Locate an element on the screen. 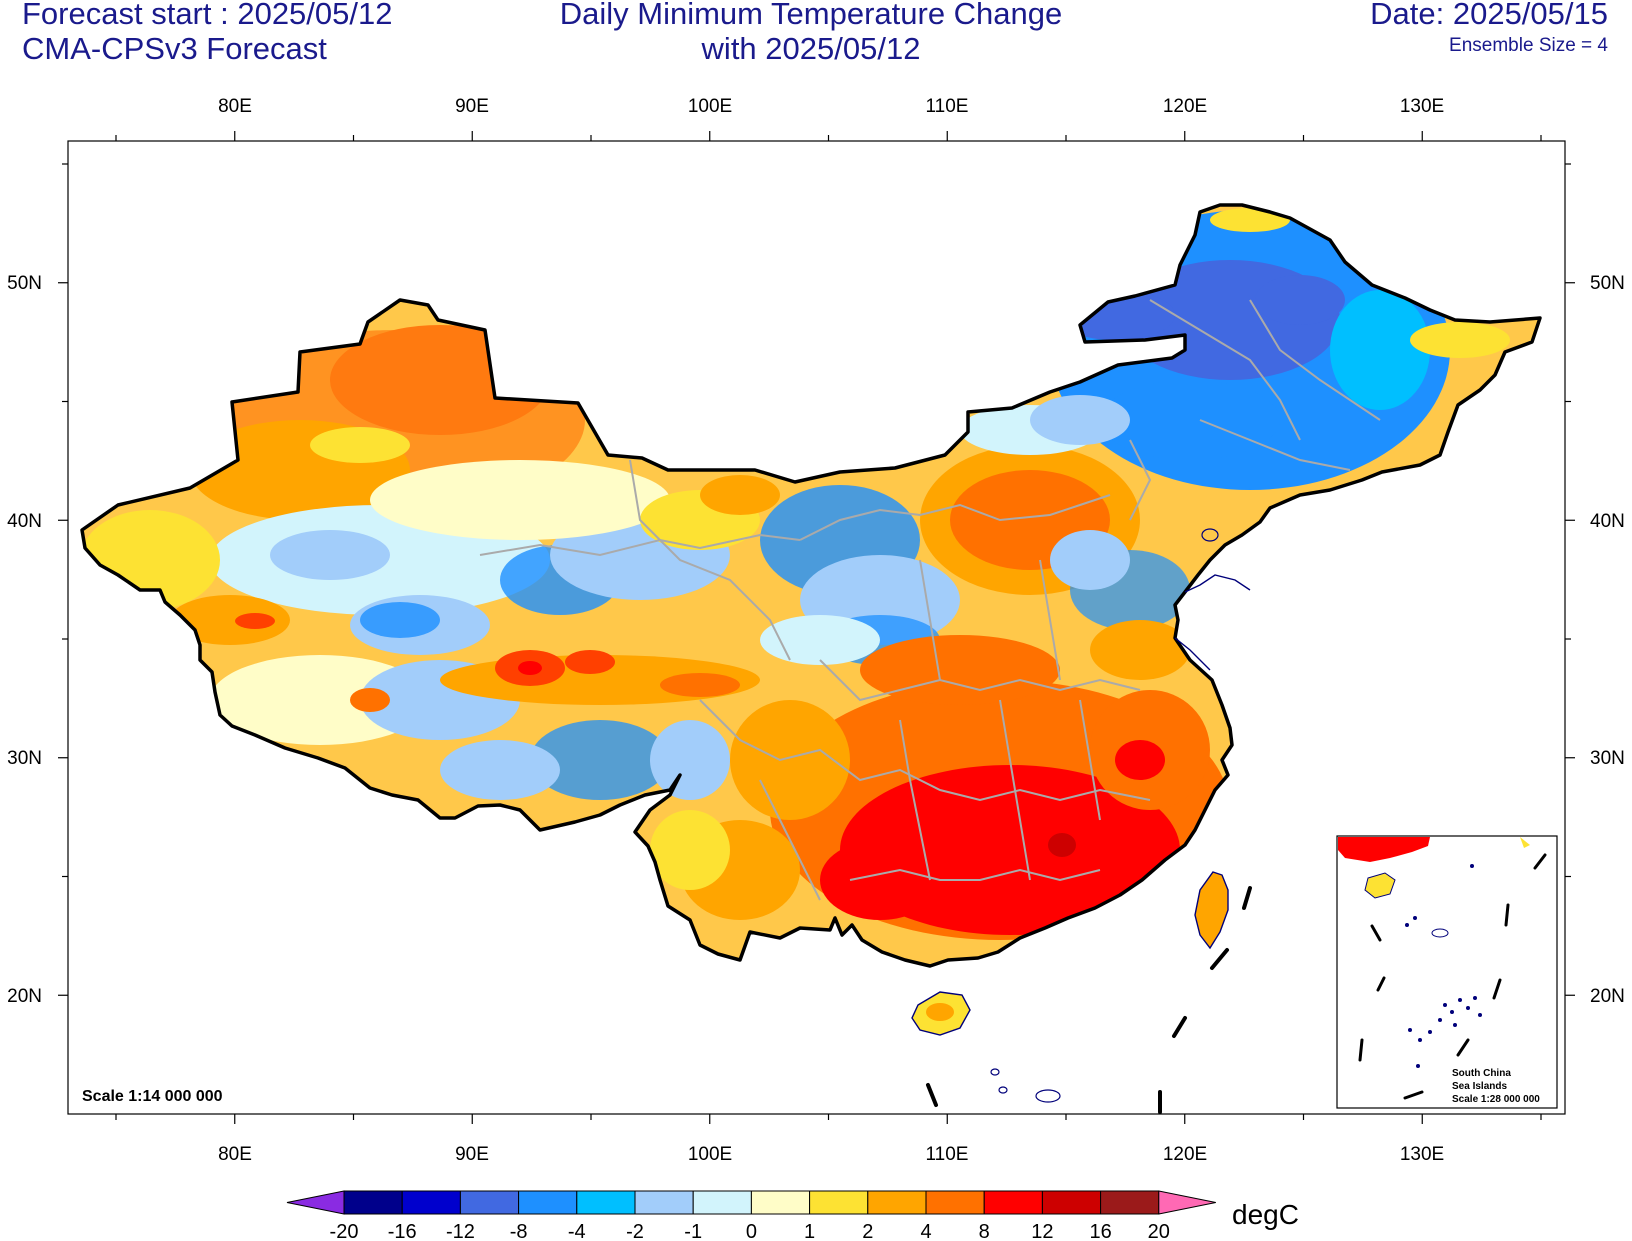 Image resolution: width=1632 pixels, height=1241 pixels. colorbar-unit-label: degC is located at coordinates (1265, 1214).